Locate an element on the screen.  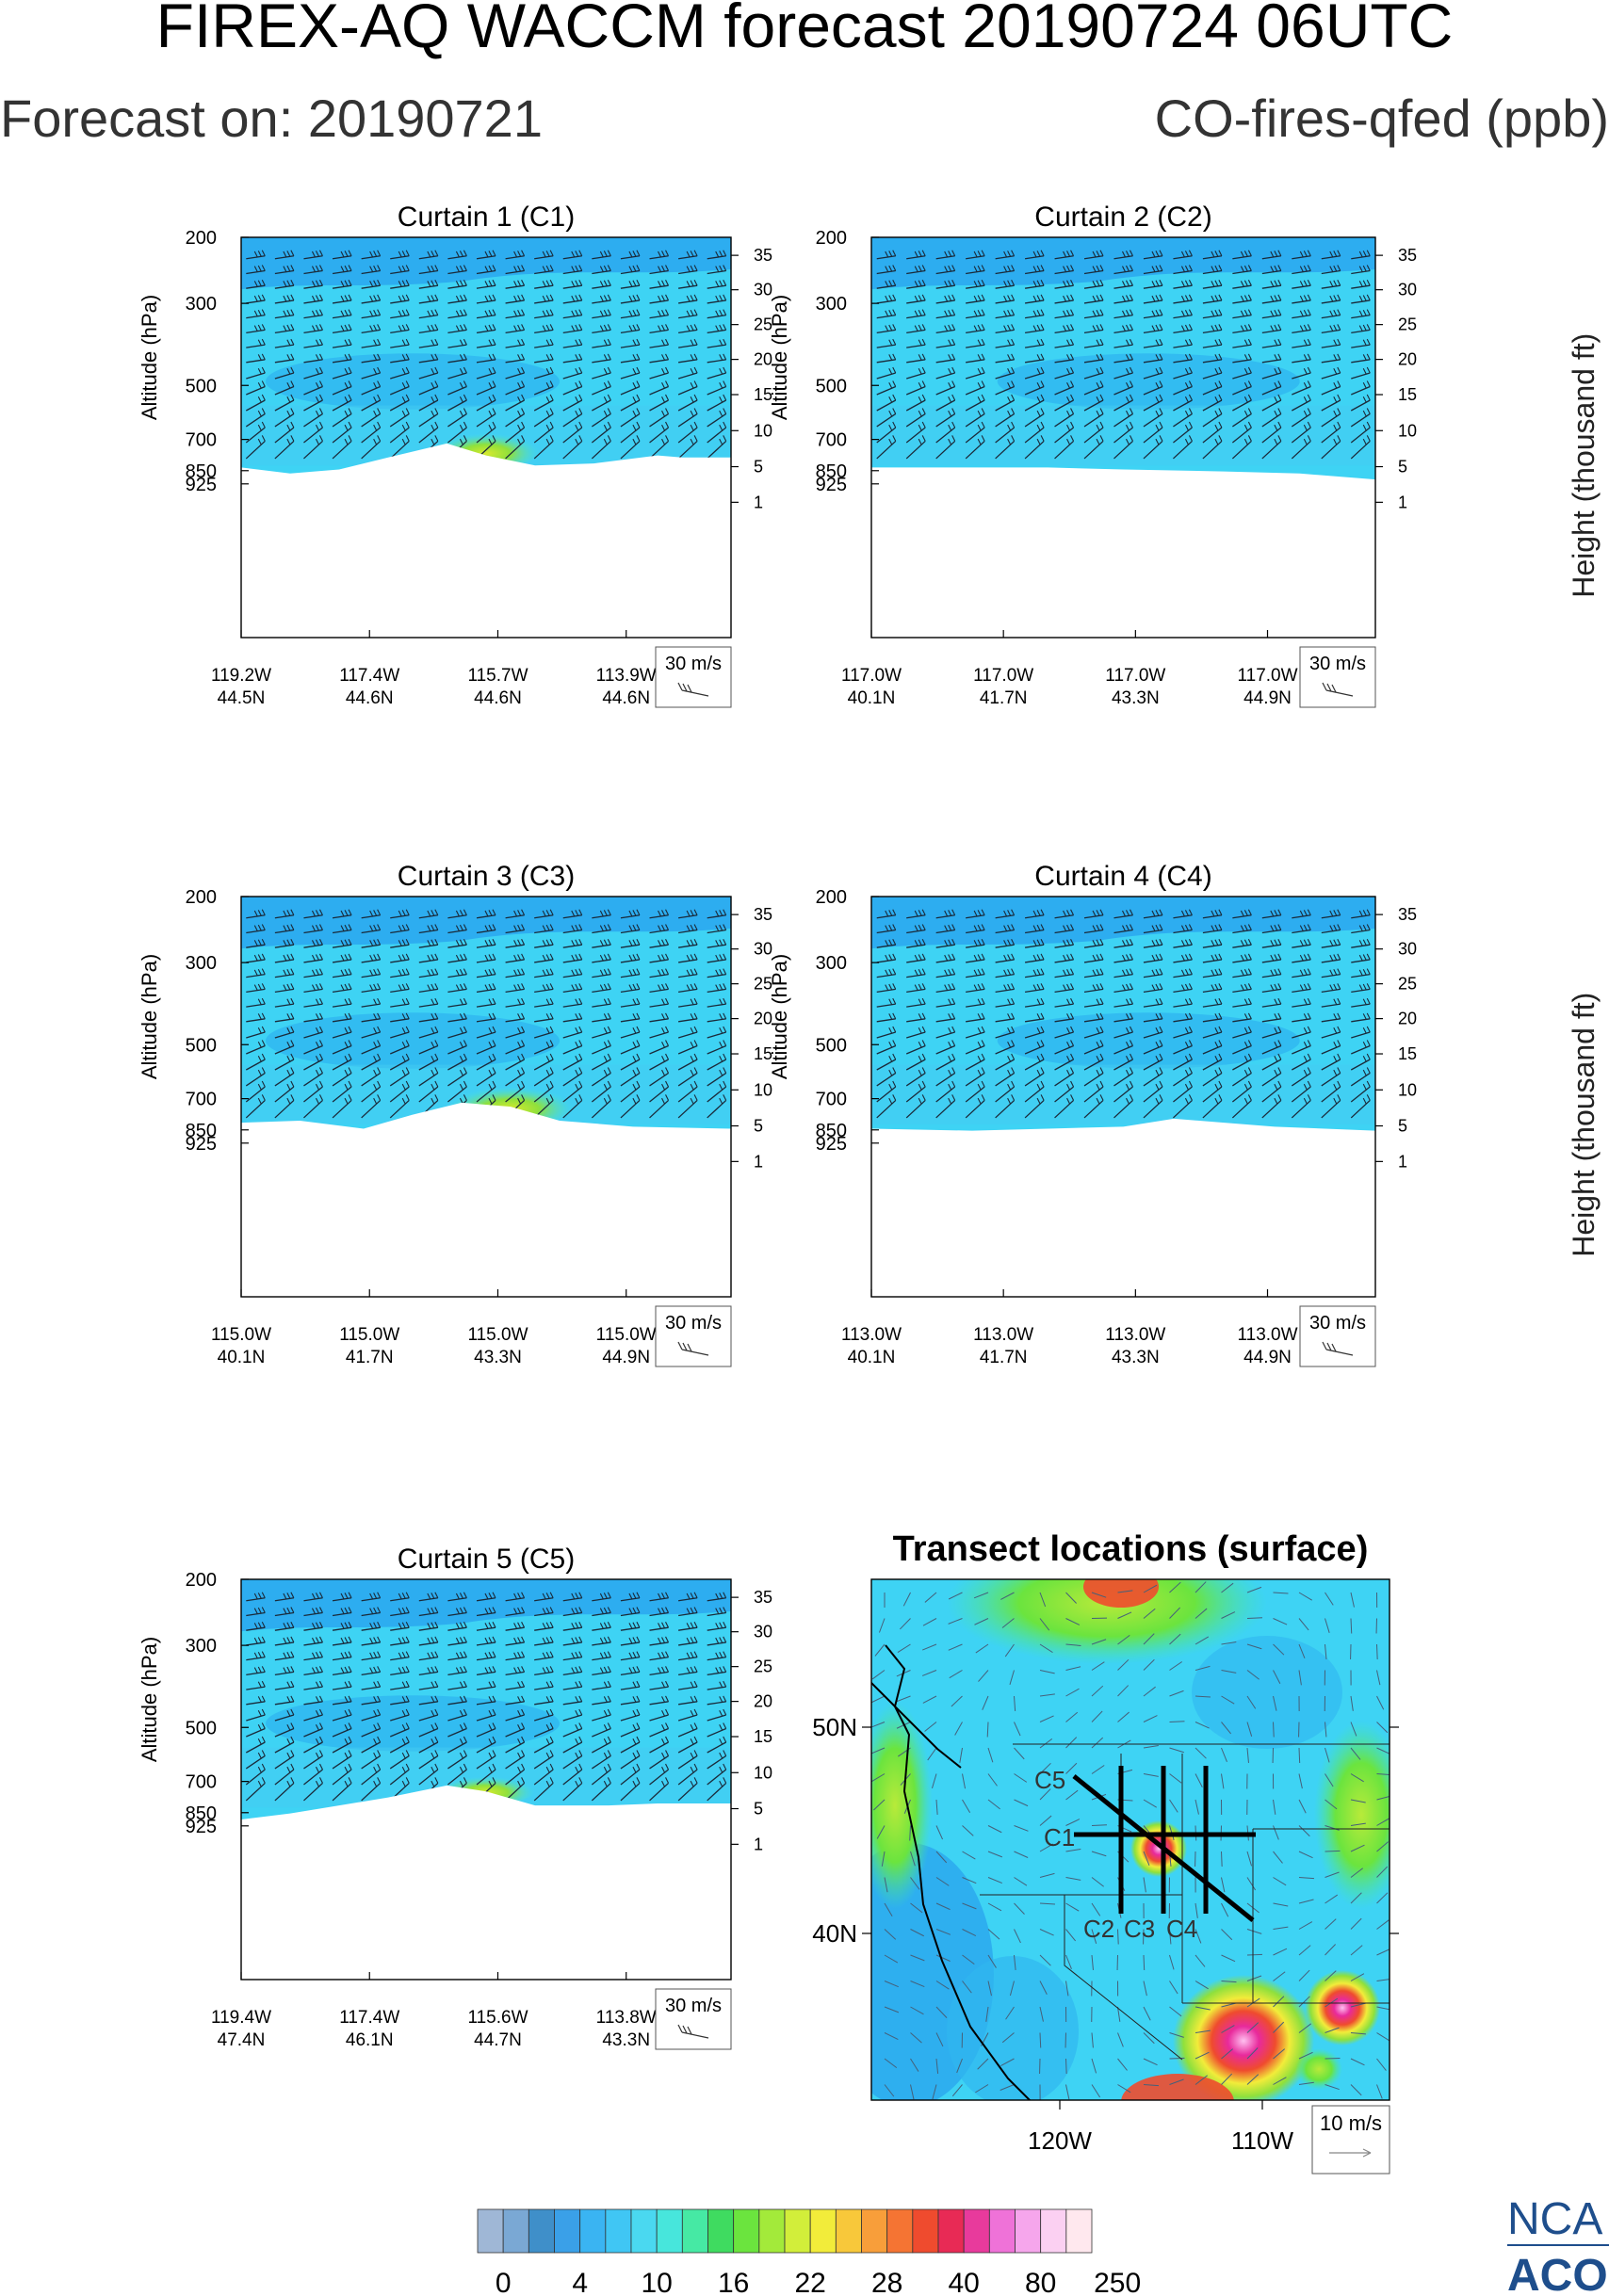
height-tick-label: 10 is located at coordinates (1407, 430).